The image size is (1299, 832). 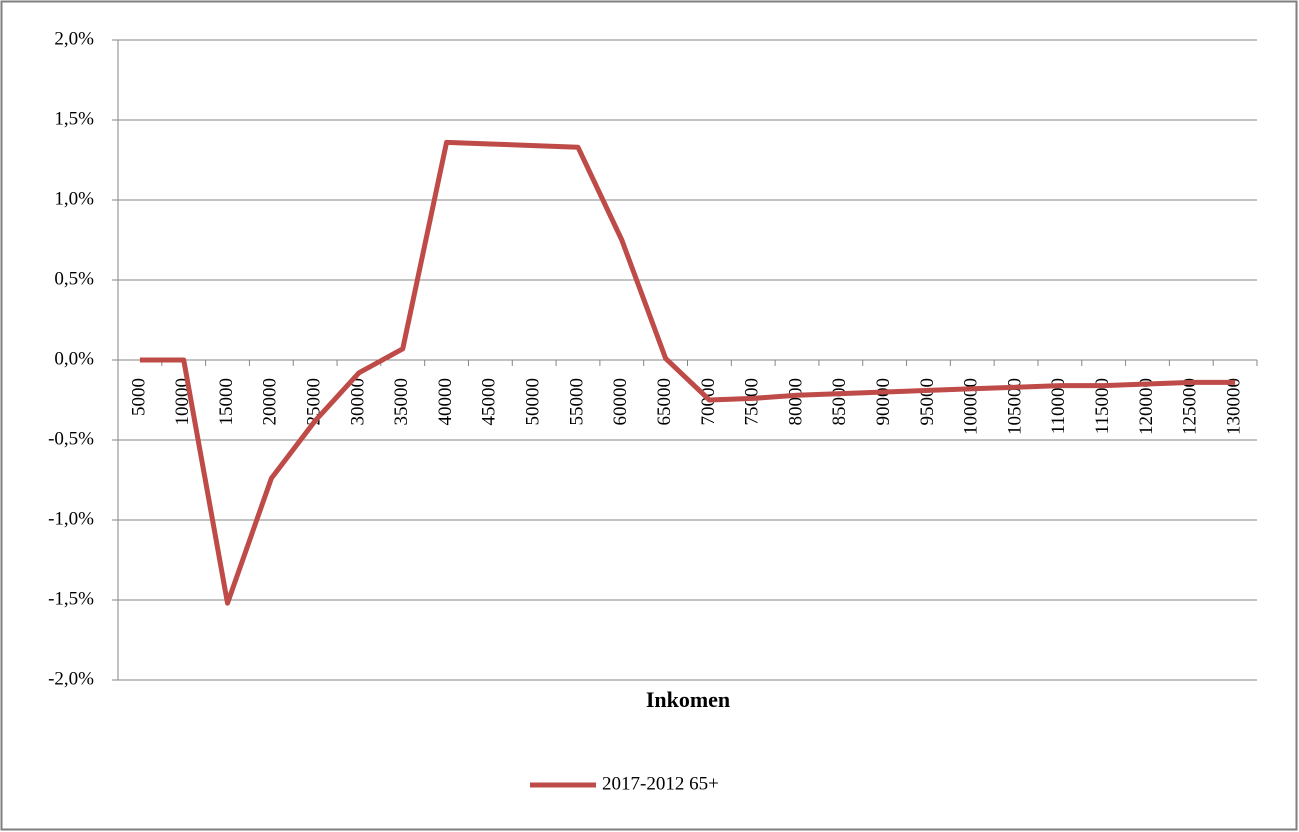 I want to click on x-tick-label: 15000, so click(x=226, y=402).